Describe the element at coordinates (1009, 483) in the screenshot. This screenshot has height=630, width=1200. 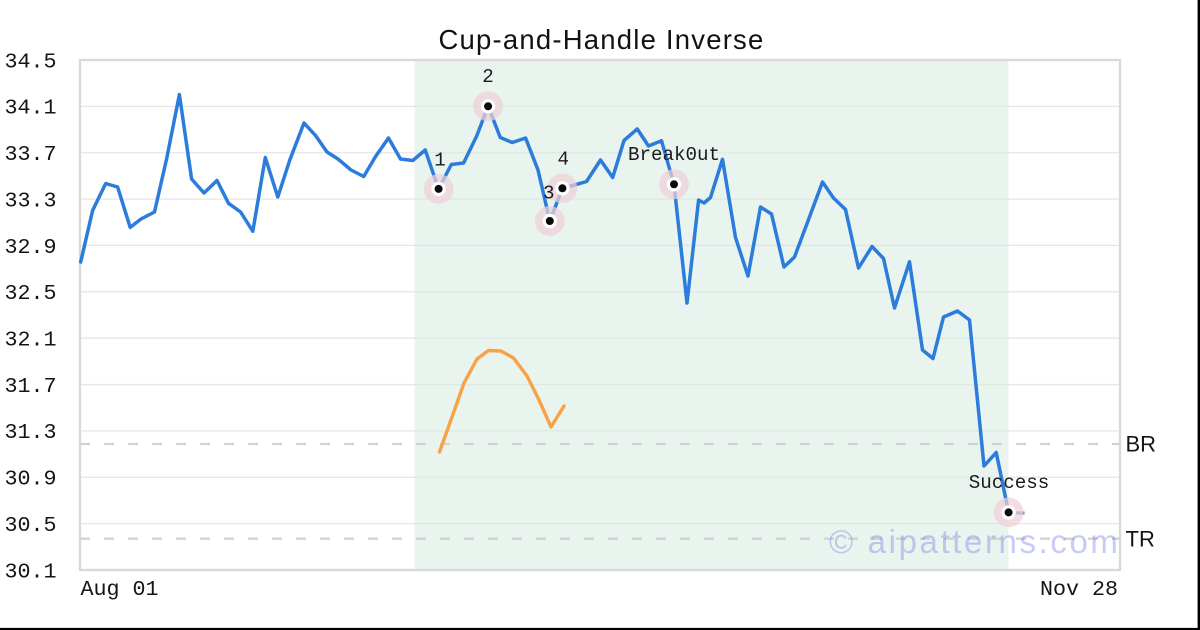
I see `svg-text: Success` at that location.